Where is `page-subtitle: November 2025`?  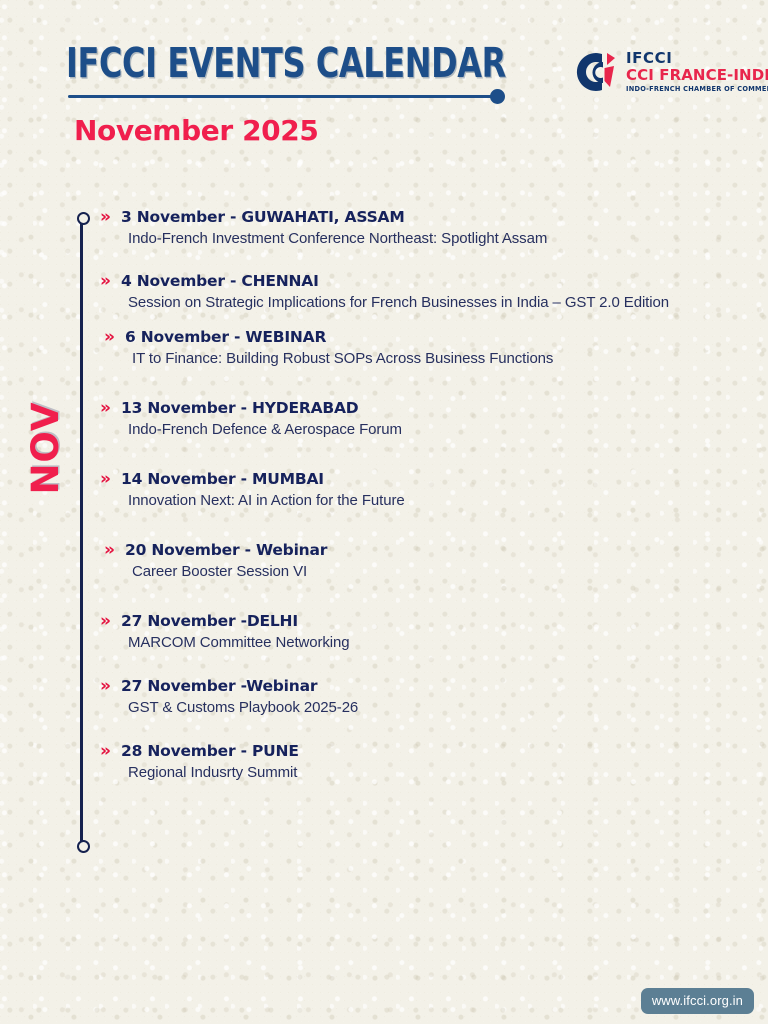
page-subtitle: November 2025 is located at coordinates (196, 130).